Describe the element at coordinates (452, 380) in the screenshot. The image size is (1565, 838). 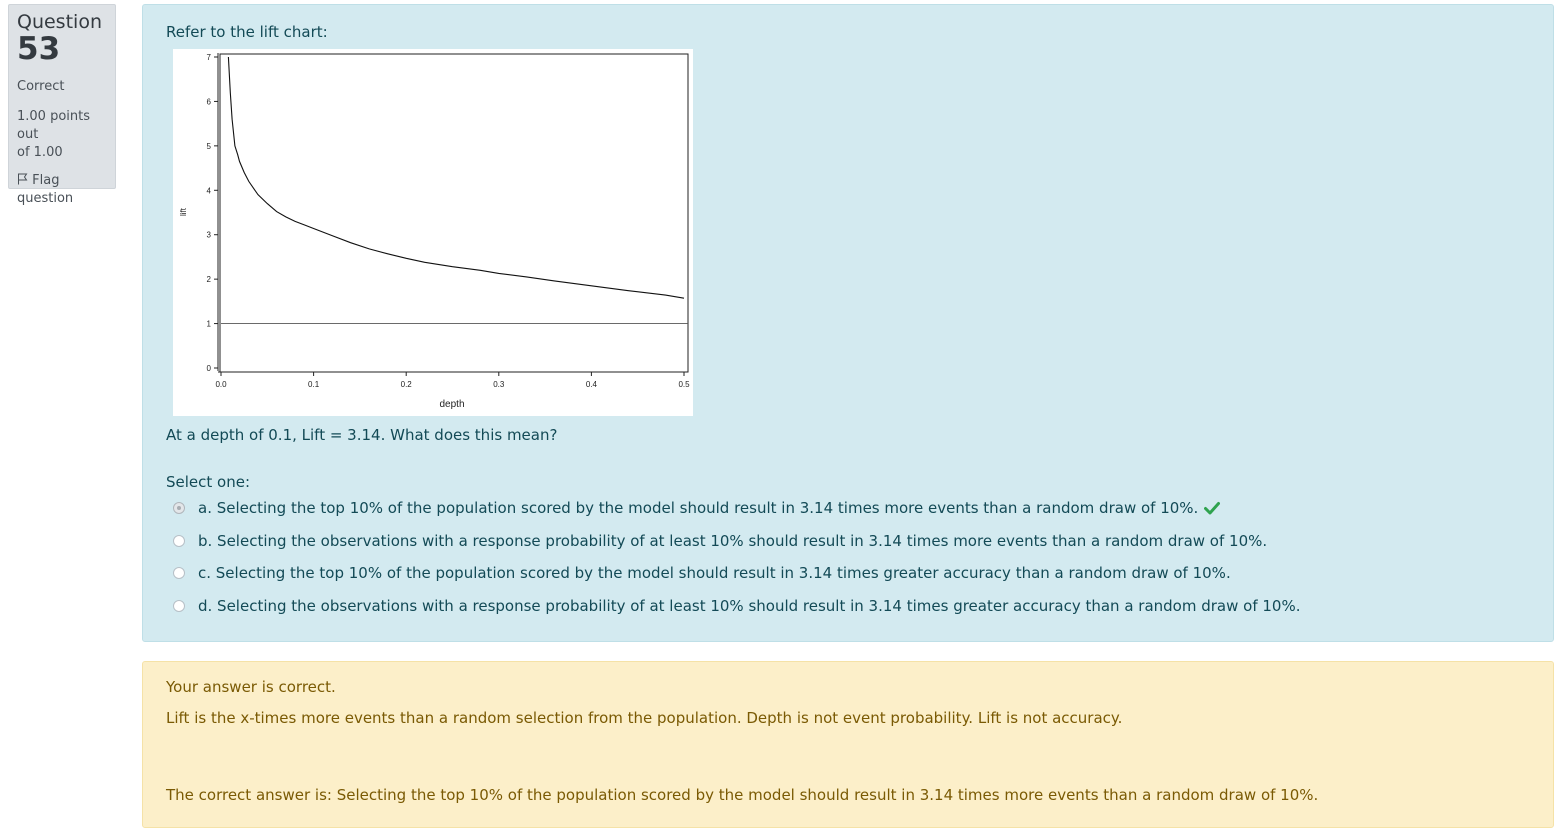
I see `x-axis: 0.0 0.1 0.2 0.3 0.4 0.5` at that location.